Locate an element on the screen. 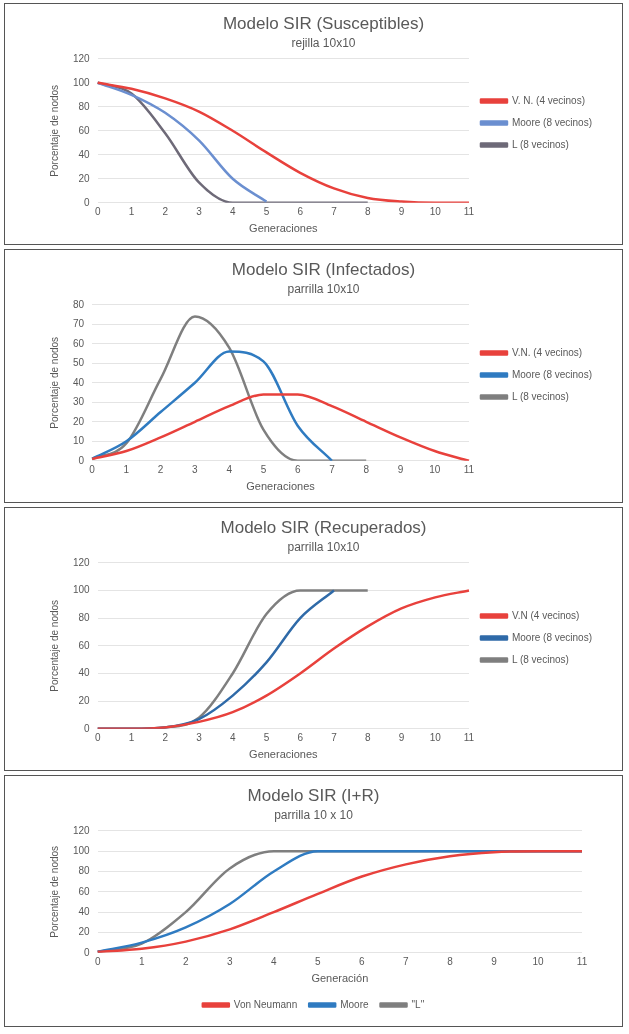  chart-subtitle: parrilla 10 x 10 is located at coordinates (314, 814).